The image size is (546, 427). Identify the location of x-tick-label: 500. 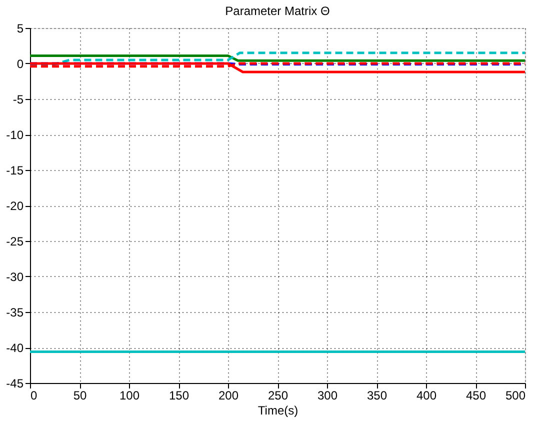
(515, 395).